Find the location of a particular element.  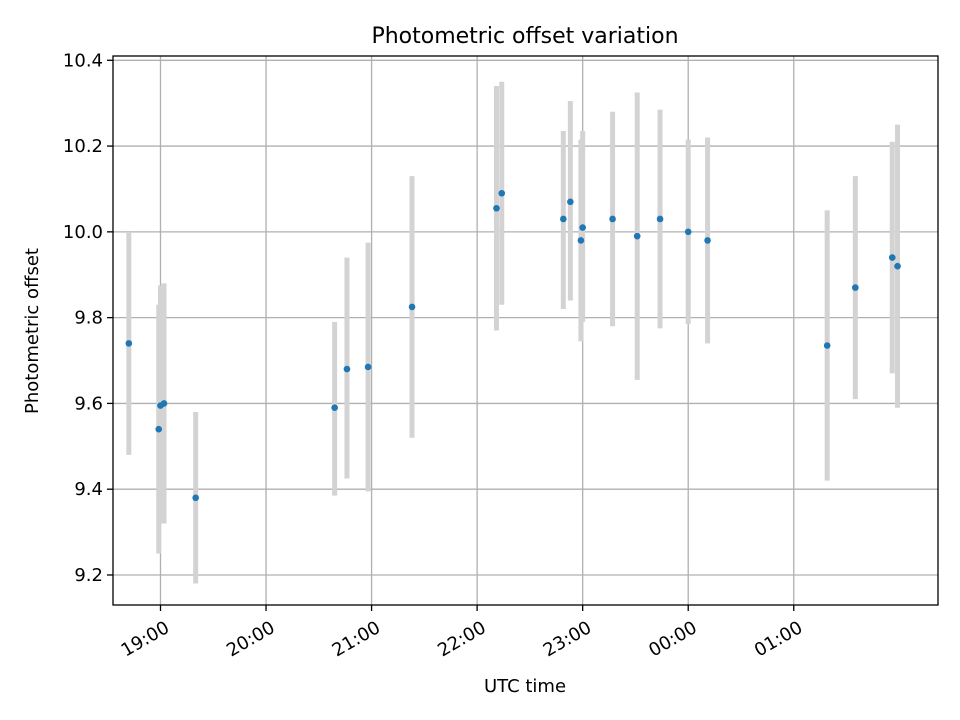

y-tick-label: 10.2 is located at coordinates (83, 146).